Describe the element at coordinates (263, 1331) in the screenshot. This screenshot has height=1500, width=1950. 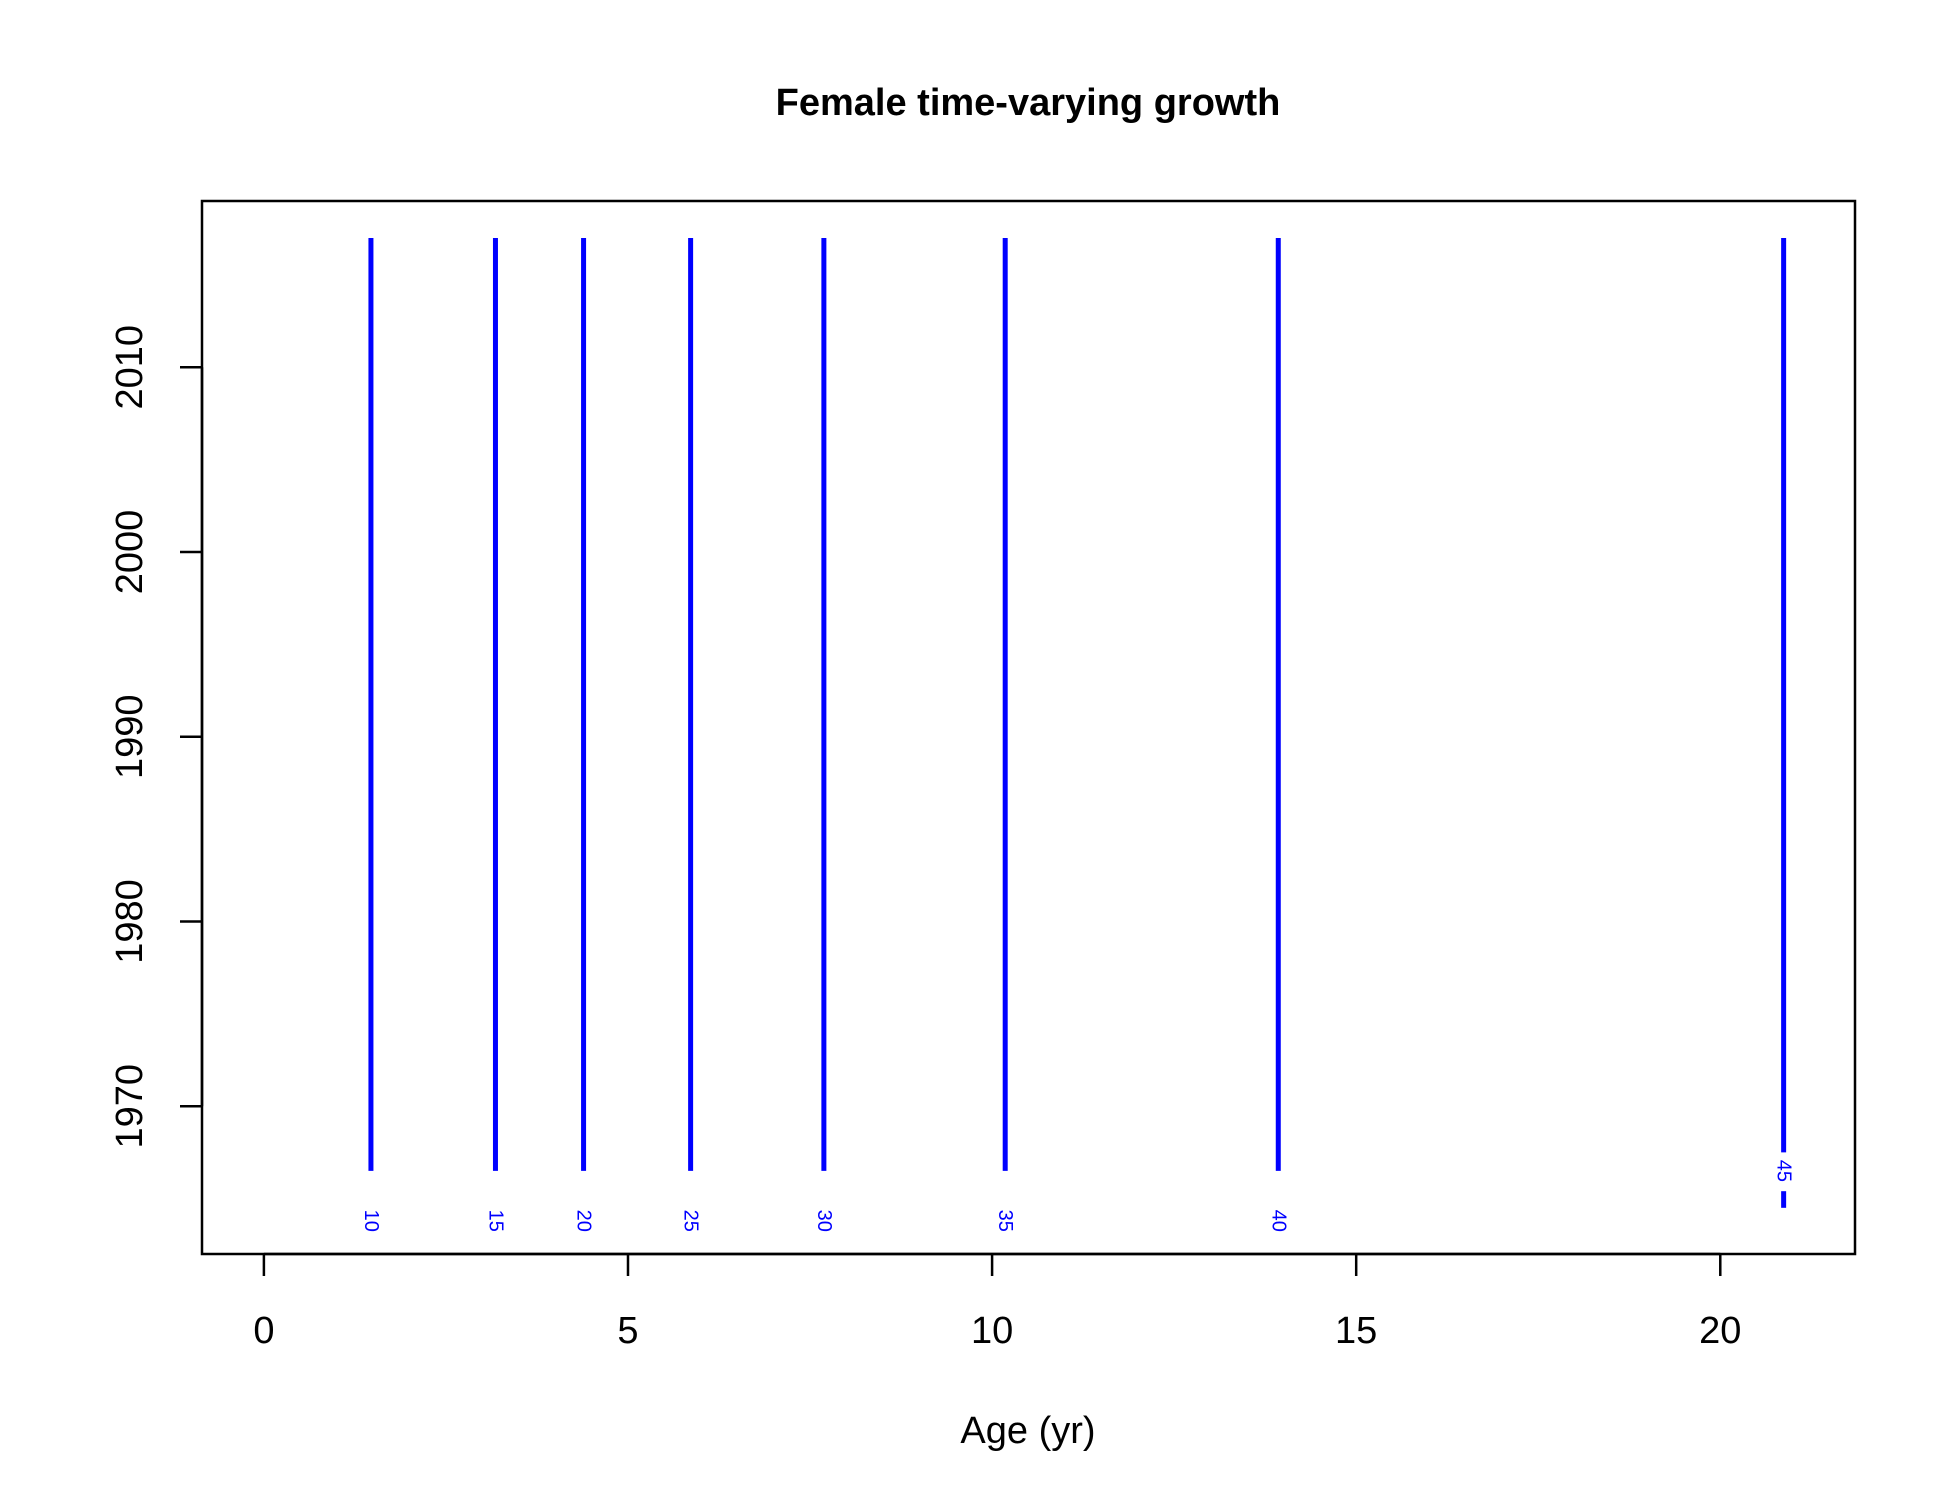
I see `x-tick-label: 0` at that location.